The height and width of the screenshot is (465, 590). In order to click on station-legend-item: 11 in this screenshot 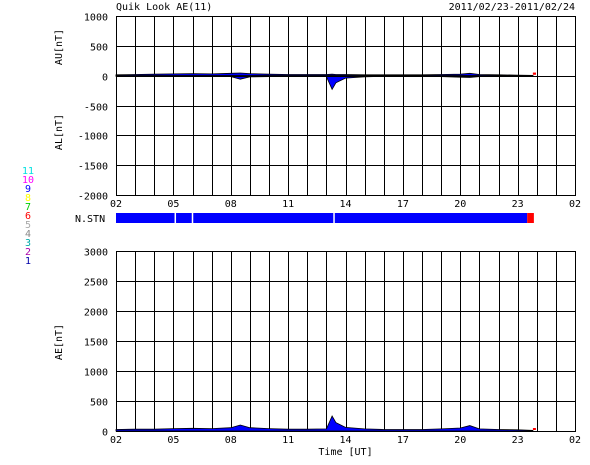, I will do `click(28, 171)`.